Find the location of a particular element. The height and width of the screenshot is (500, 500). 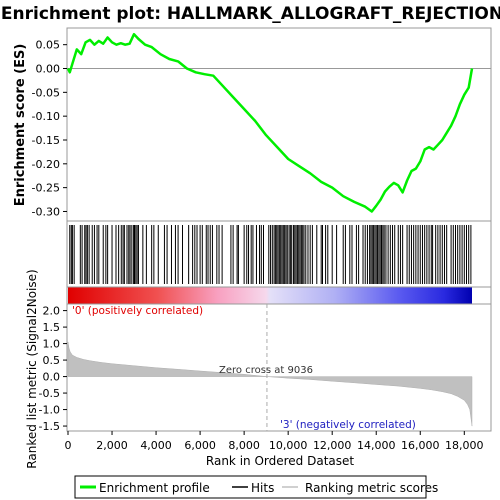

es-ytick-label: 0.00 is located at coordinates (48, 69).